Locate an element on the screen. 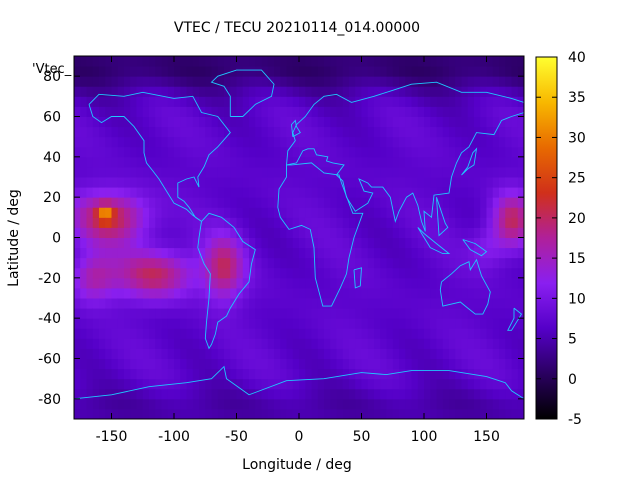  coastline is located at coordinates (296, 128).